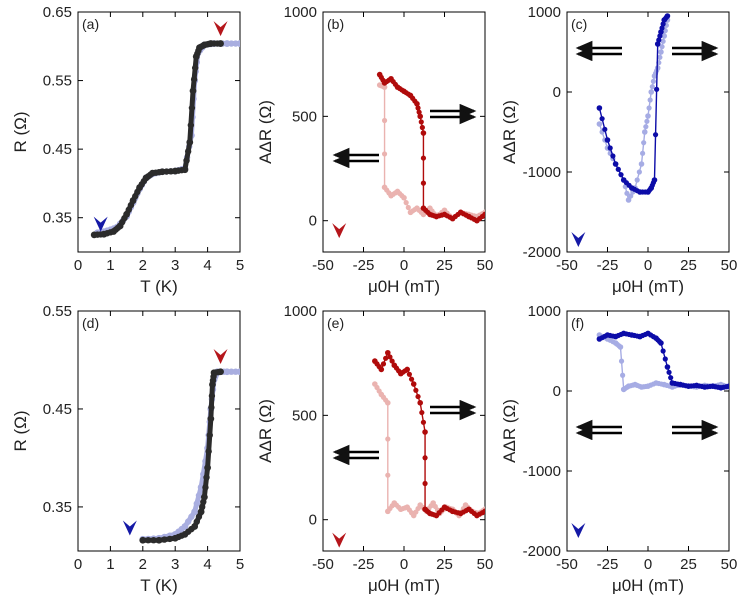 The image size is (747, 610). I want to click on plot-frame, so click(159, 431).